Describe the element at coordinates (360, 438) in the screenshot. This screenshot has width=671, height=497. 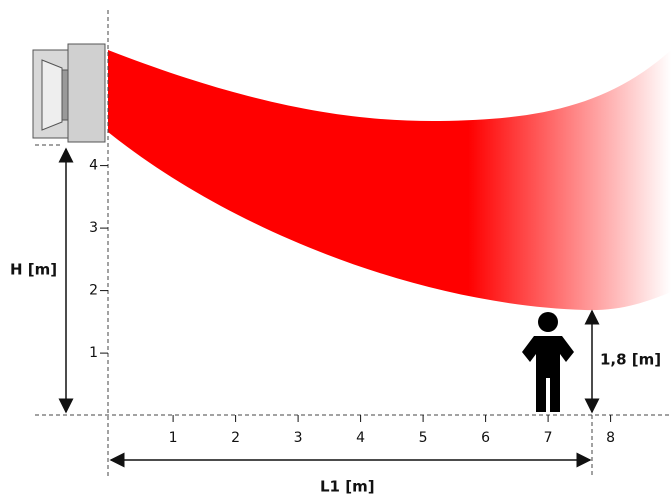
I see `x-tick-label: 4` at that location.